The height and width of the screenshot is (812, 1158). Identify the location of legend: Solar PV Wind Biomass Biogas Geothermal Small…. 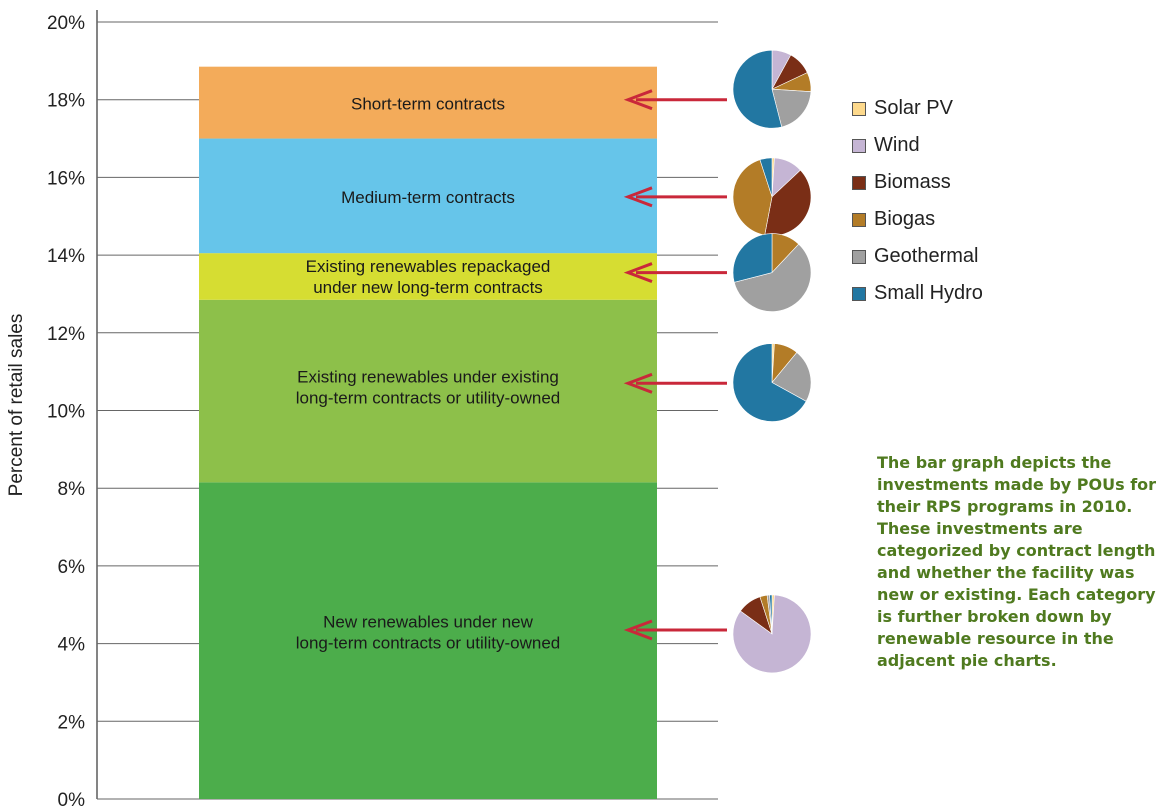
(917, 201).